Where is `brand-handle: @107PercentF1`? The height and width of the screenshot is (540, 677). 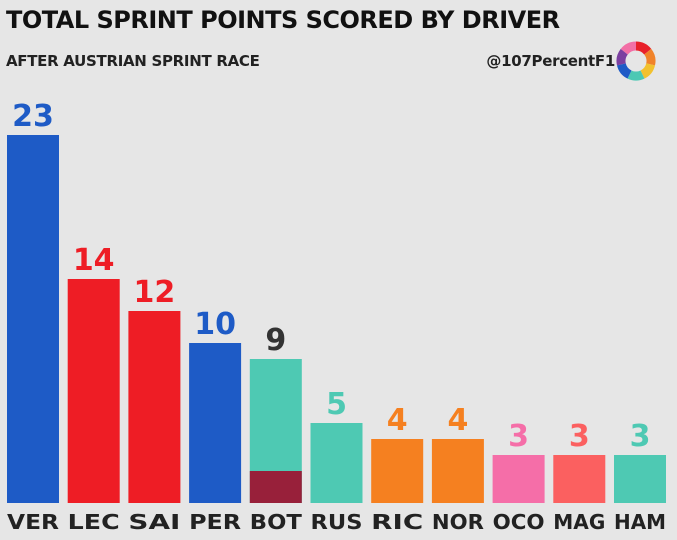 brand-handle: @107PercentF1 is located at coordinates (550, 61).